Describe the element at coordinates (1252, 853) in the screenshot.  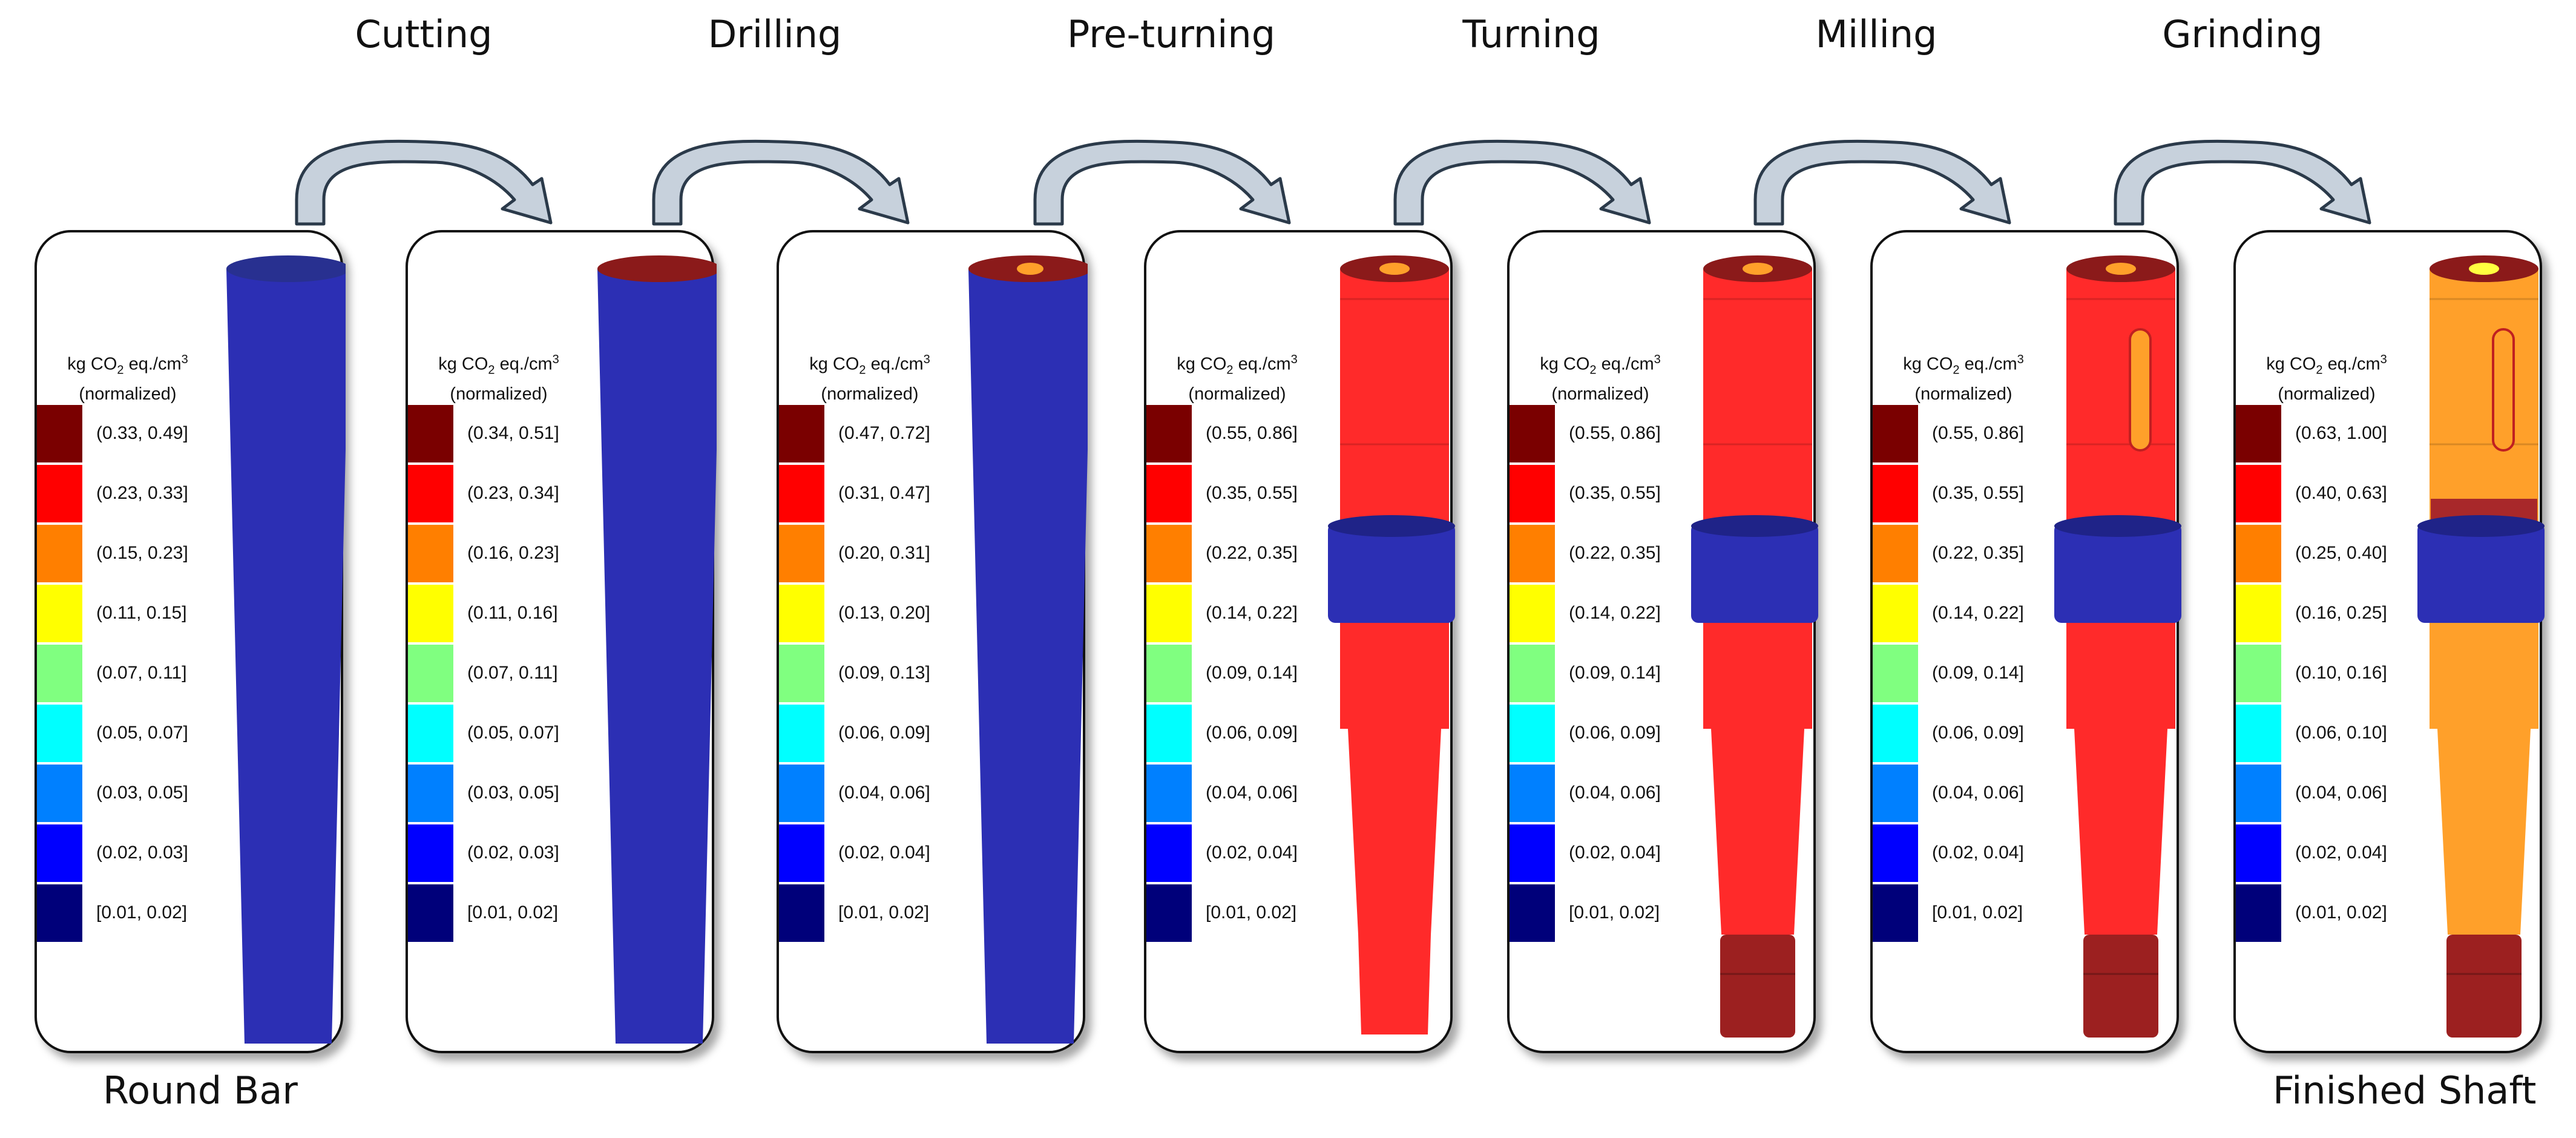
I see `legend-range-label: (0.02, 0.04]` at that location.